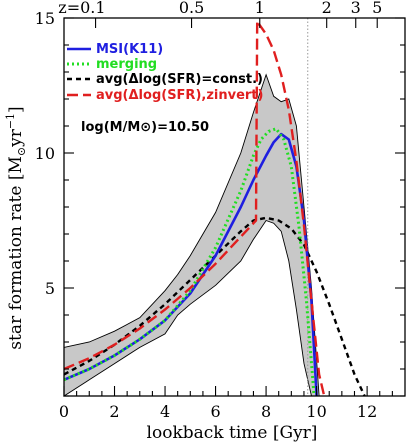 The height and width of the screenshot is (445, 407). Describe the element at coordinates (145, 127) in the screenshot. I see `mass-annotation: log(M/M⊙)=10.50` at that location.